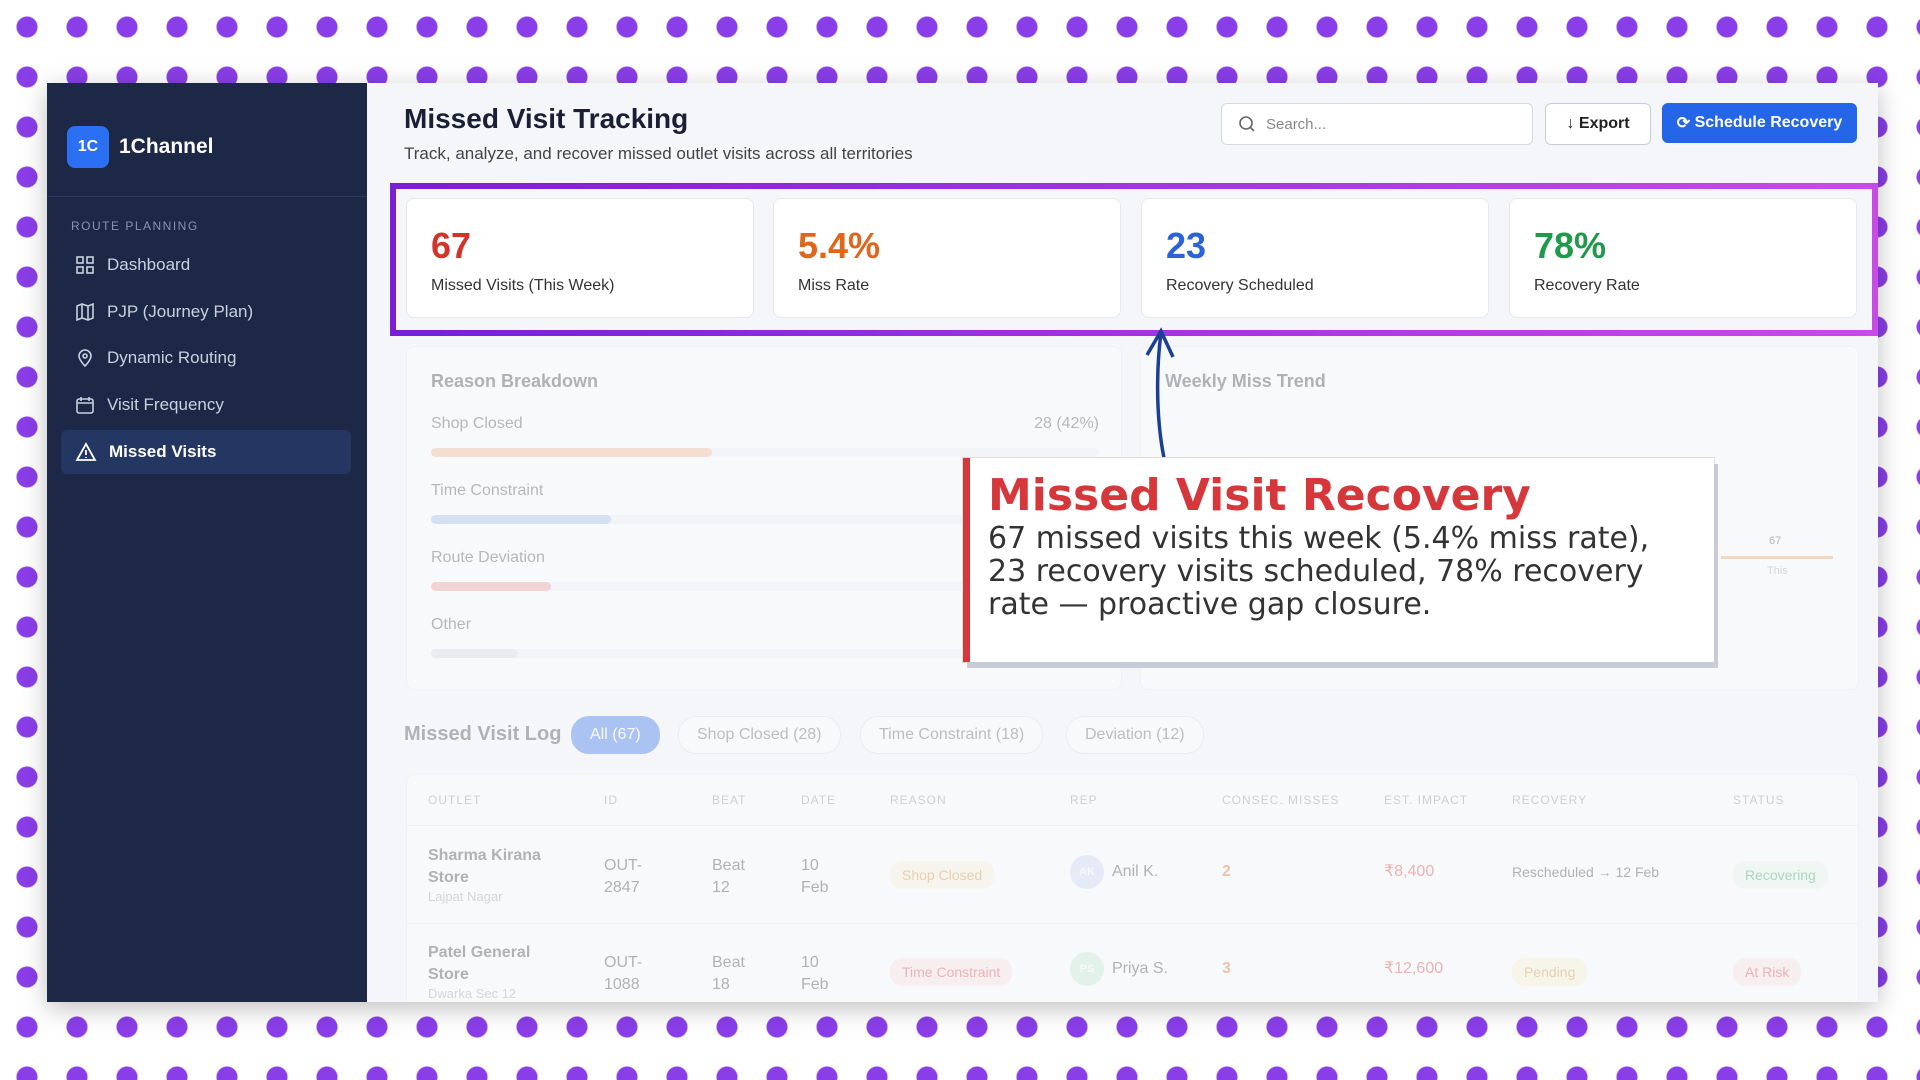 This screenshot has height=1080, width=1920. What do you see at coordinates (163, 451) in the screenshot?
I see `nav-label: Missed Visits` at bounding box center [163, 451].